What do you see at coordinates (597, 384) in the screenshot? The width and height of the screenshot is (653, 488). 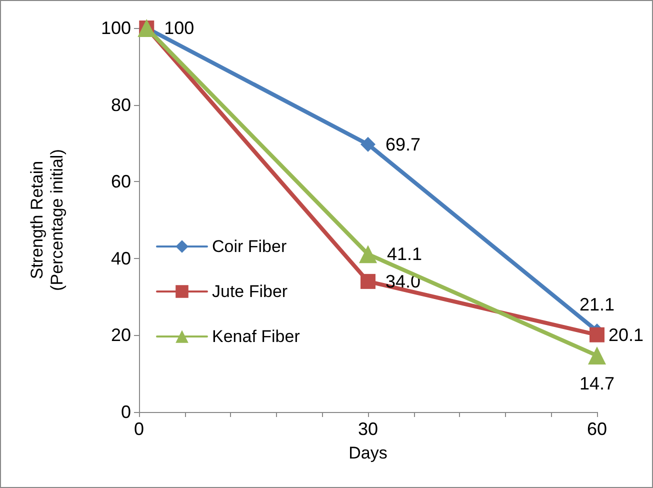 I see `data-label: 14.7` at bounding box center [597, 384].